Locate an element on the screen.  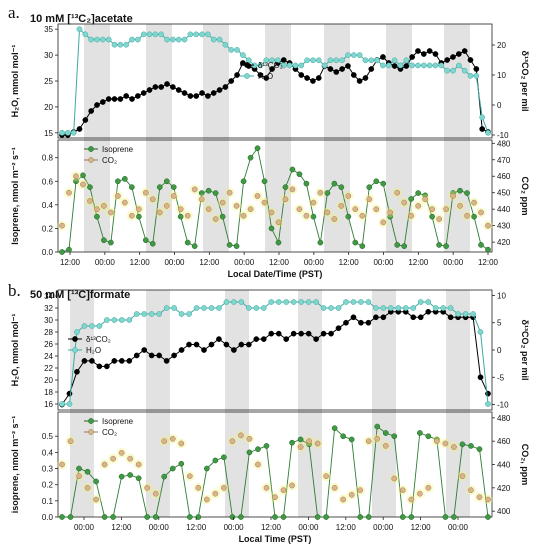
panel-a-upper-right-tick-label-3: 20 is located at coordinates (501, 45).